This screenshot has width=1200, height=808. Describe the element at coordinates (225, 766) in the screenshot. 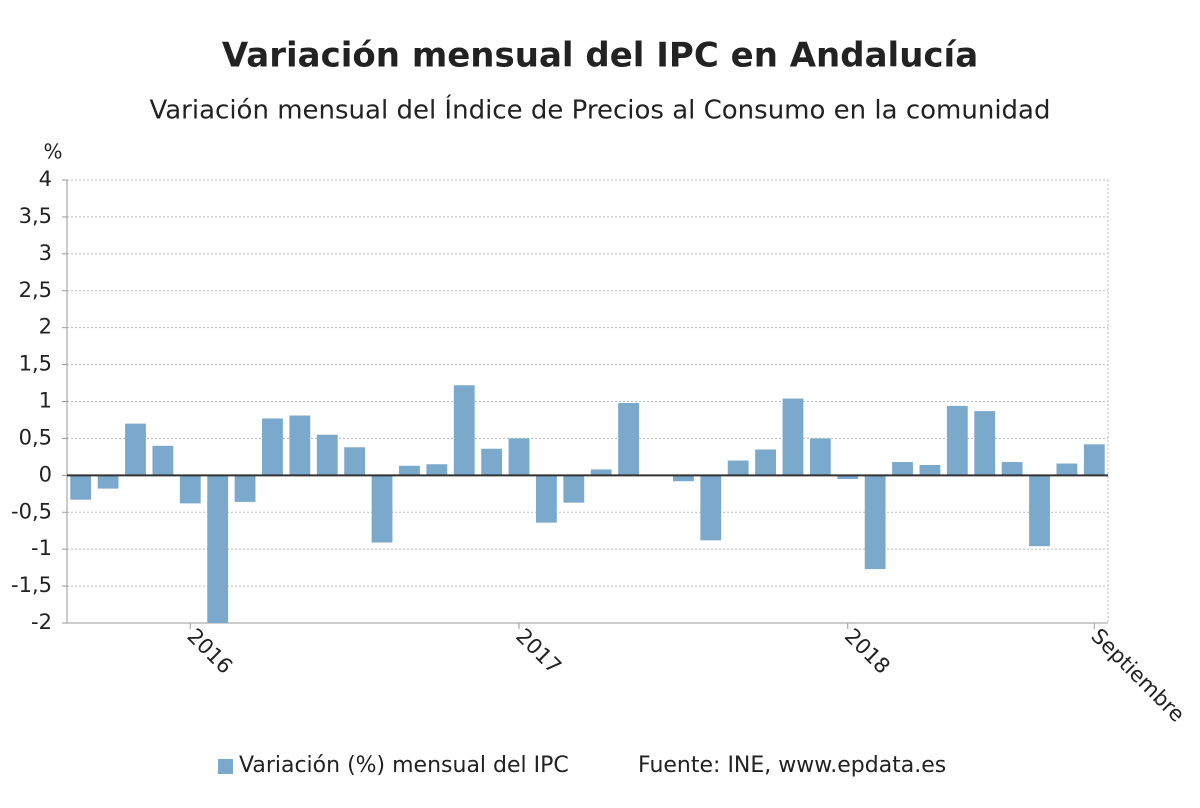

I see `legend-swatch` at that location.